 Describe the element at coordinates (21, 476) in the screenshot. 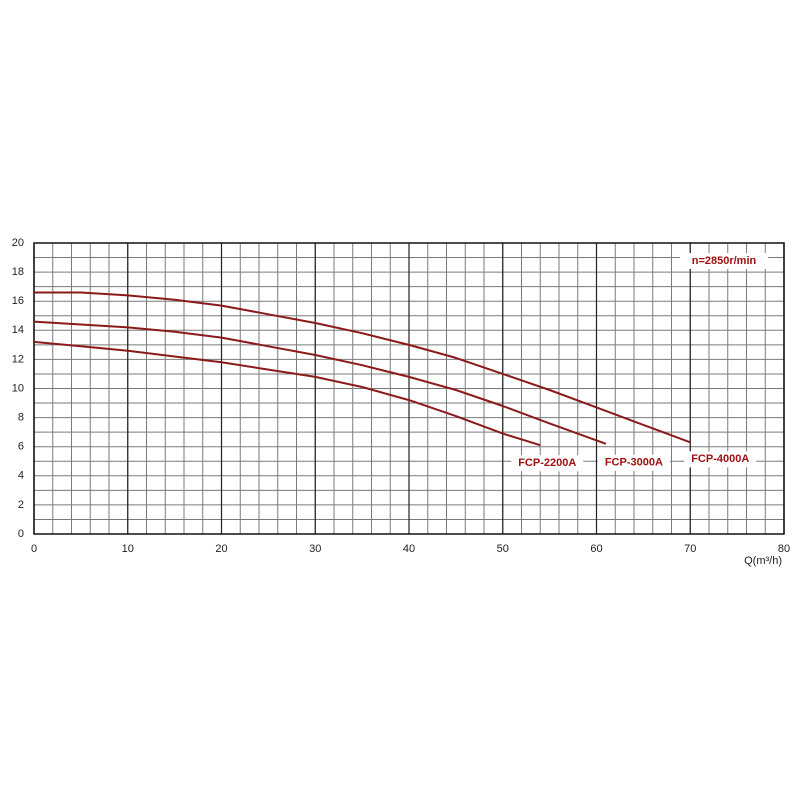

I see `y-tick-label: 4` at that location.